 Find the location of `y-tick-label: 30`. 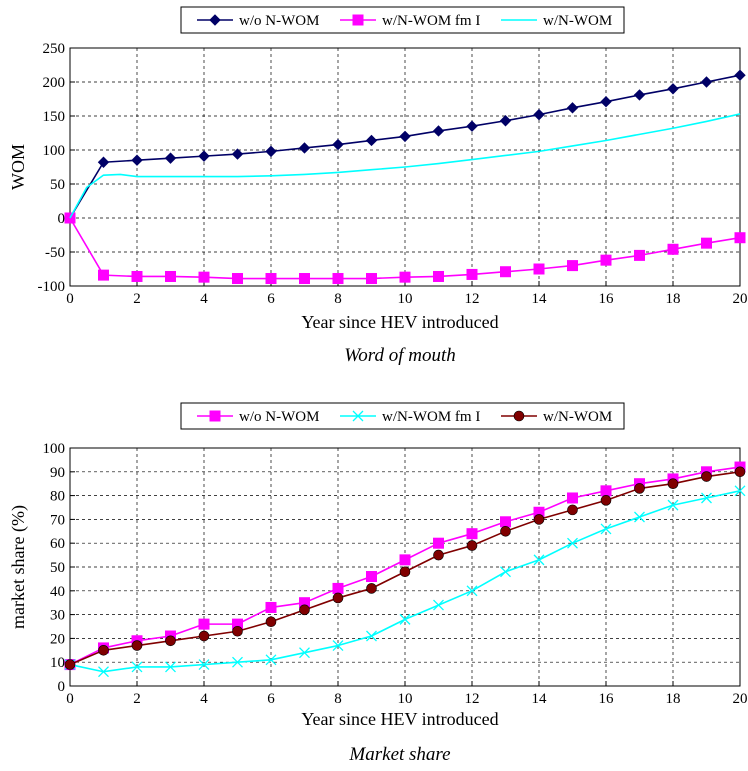

y-tick-label: 30 is located at coordinates (57, 616).